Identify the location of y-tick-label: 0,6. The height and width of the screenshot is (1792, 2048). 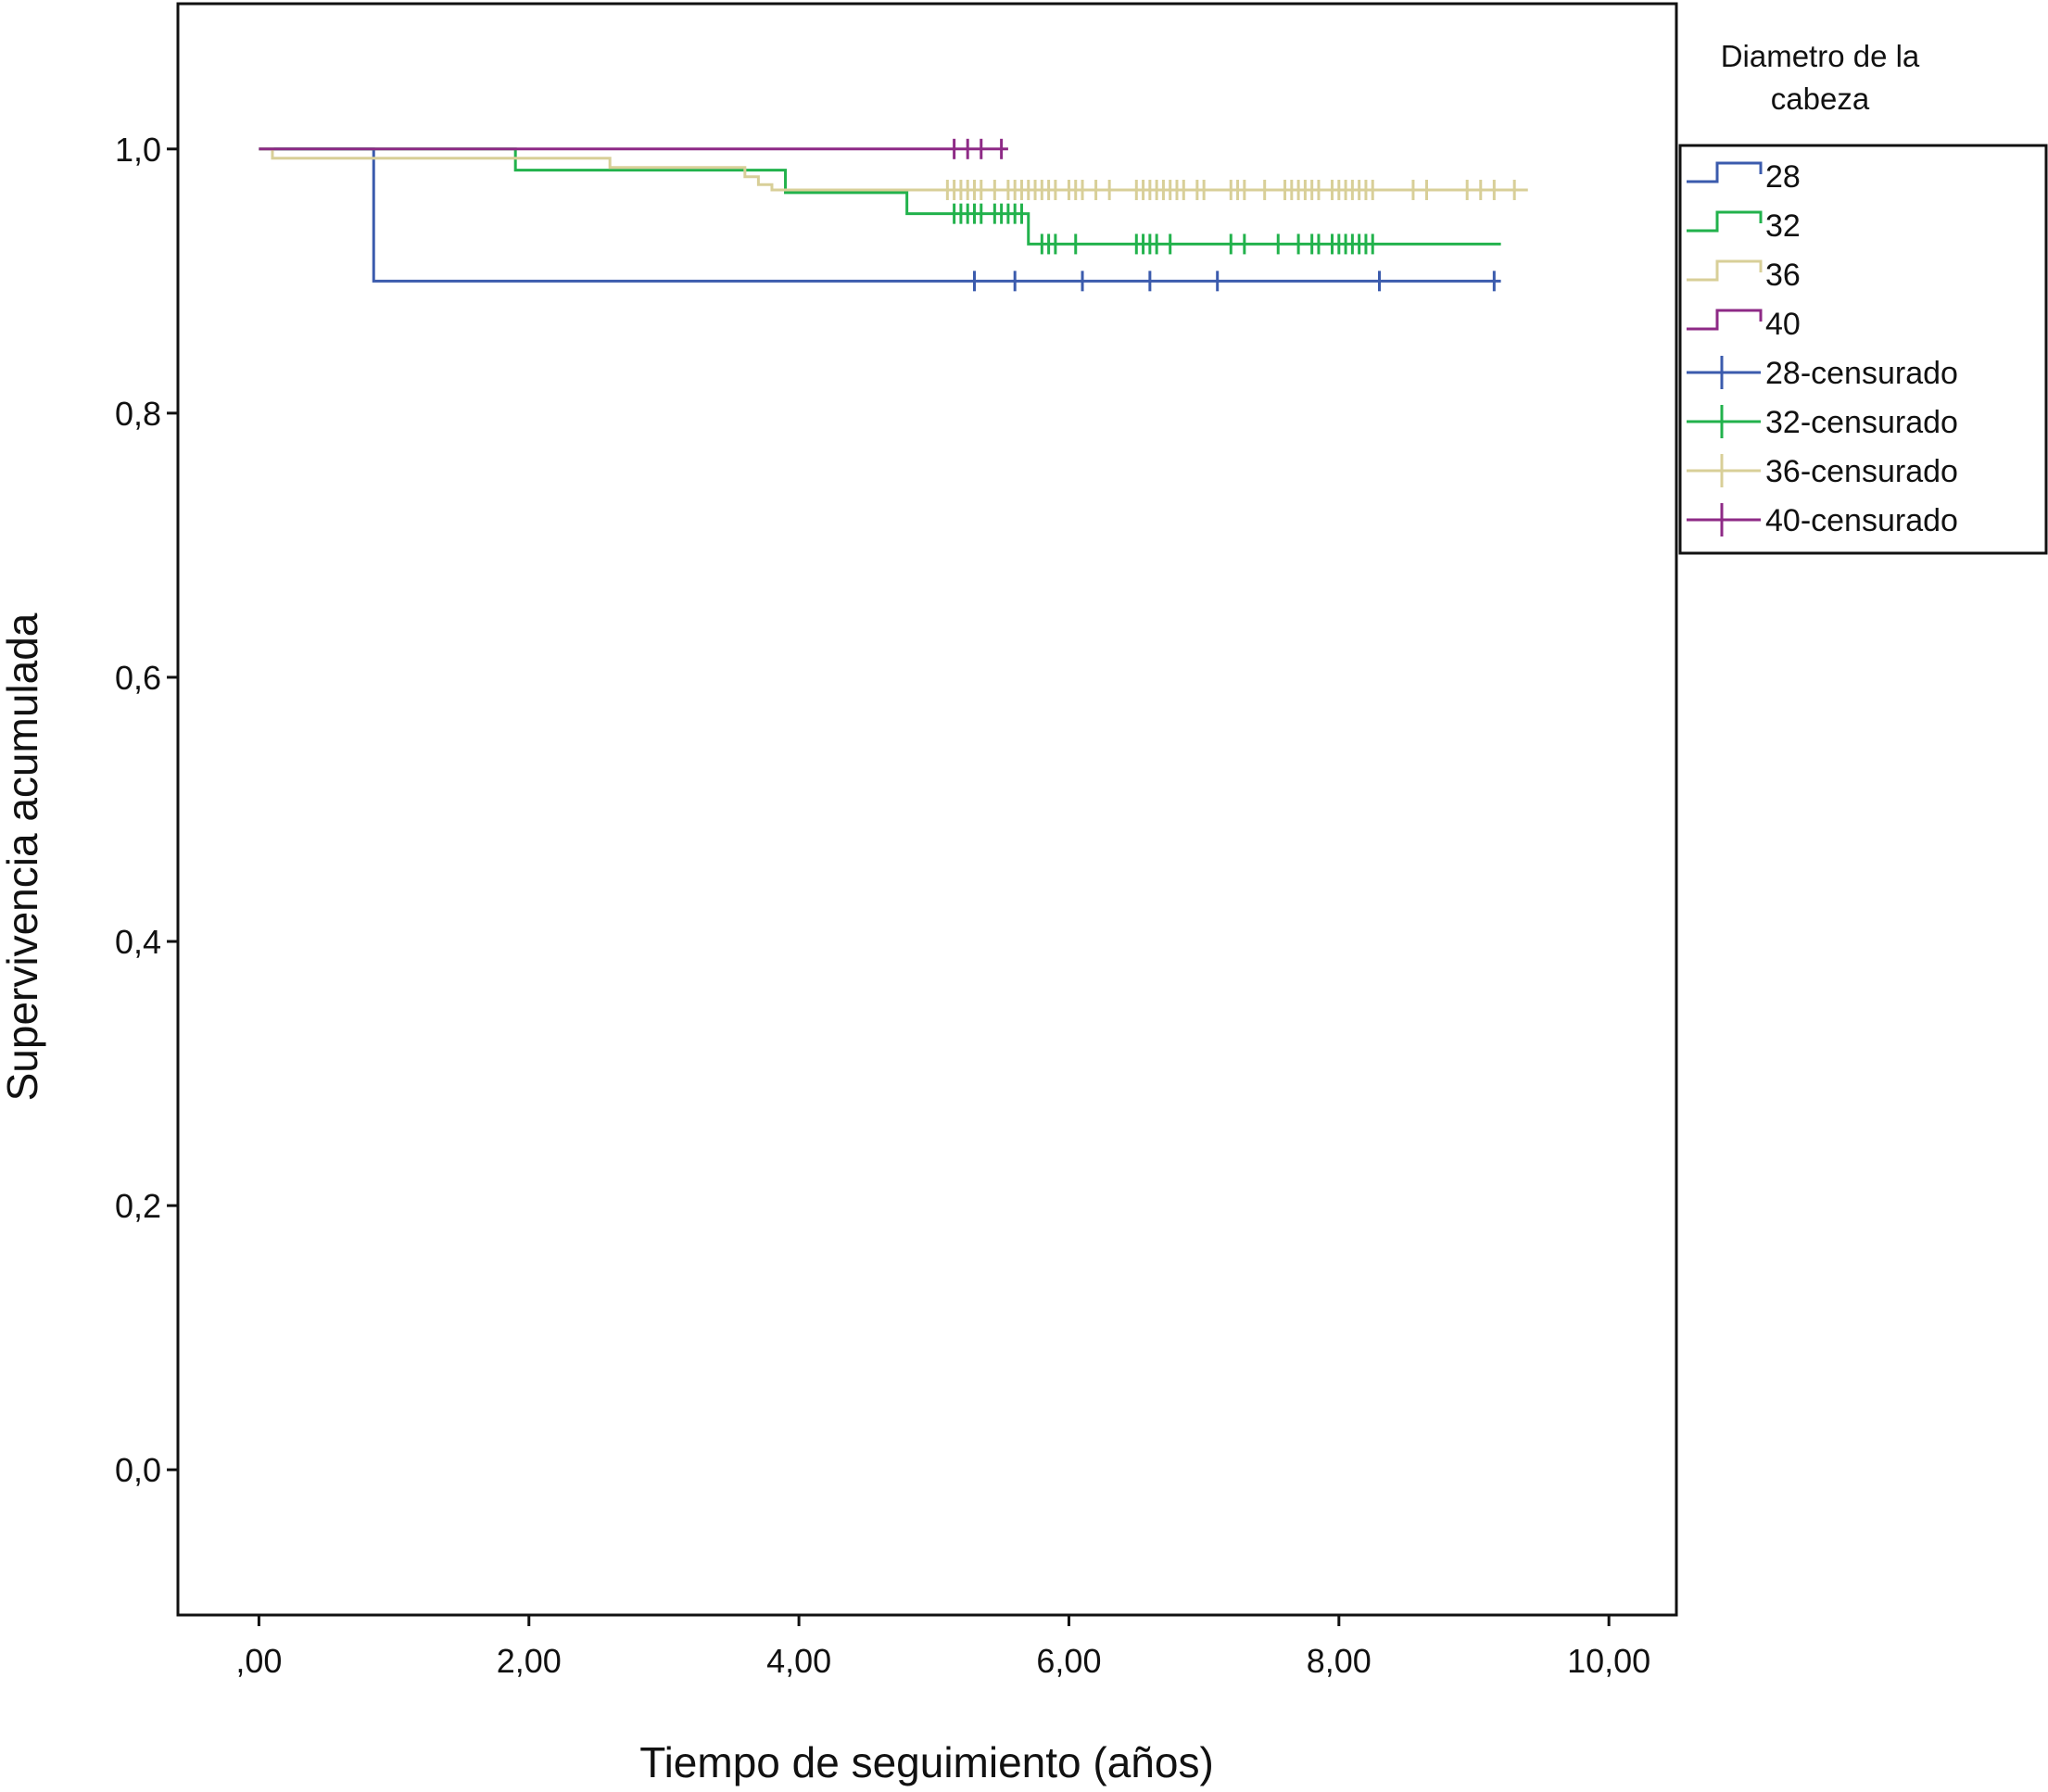
(138, 678).